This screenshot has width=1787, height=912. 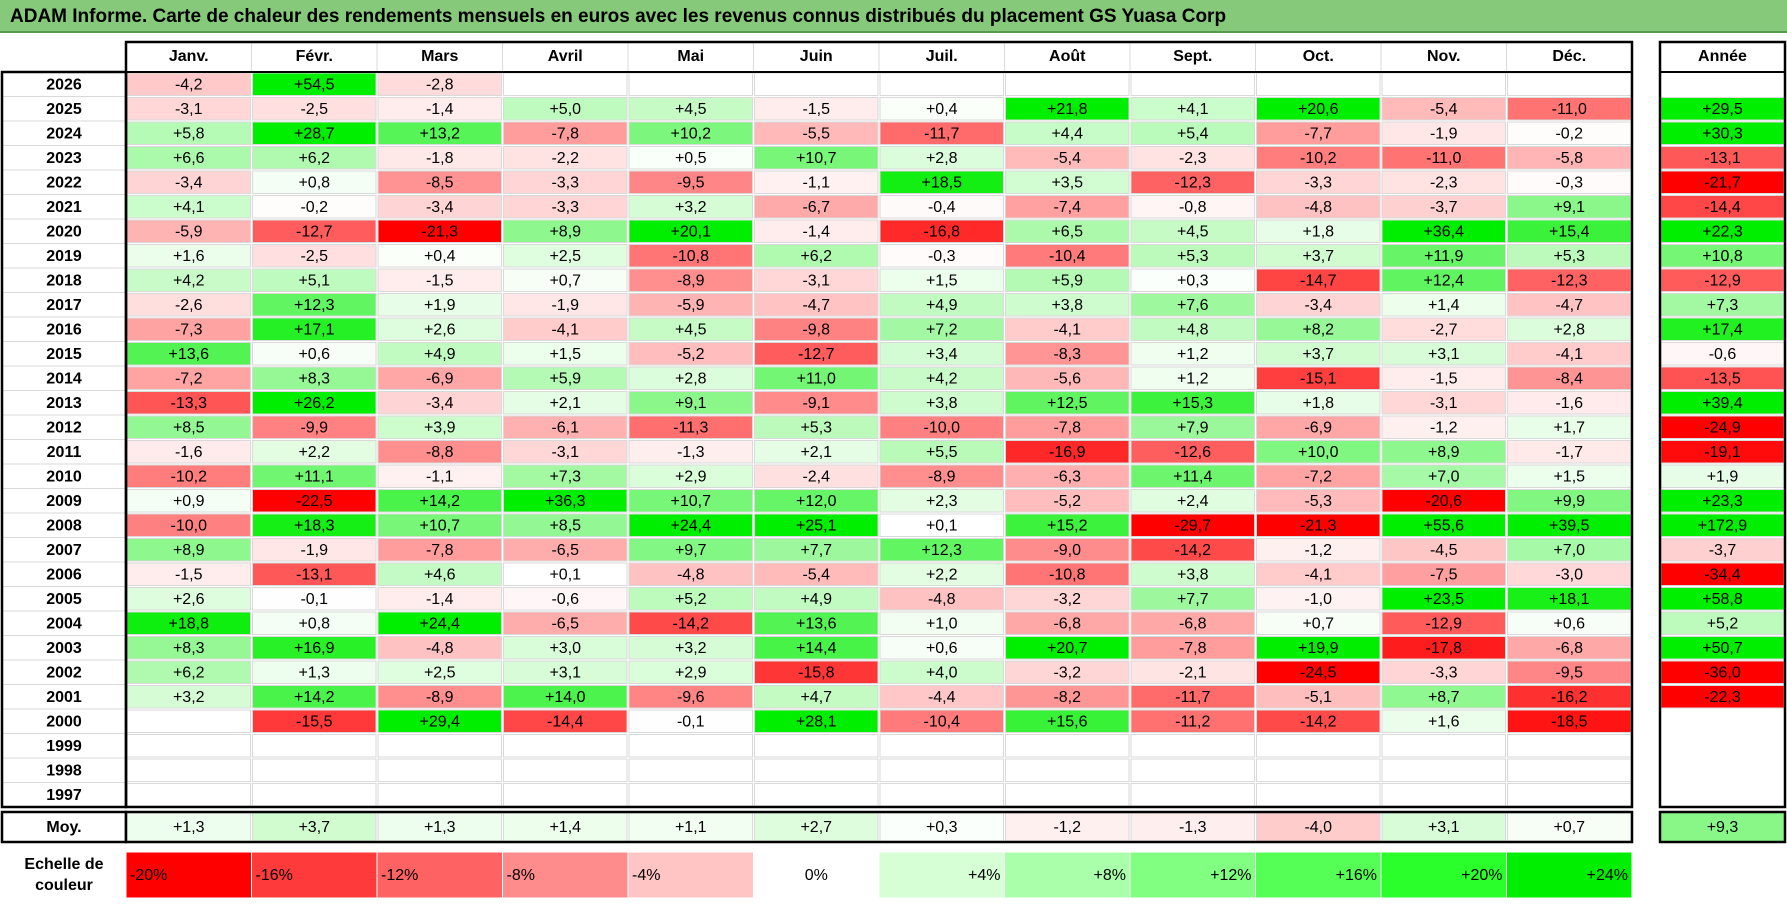 I want to click on heat-value: +10,2, so click(x=691, y=133).